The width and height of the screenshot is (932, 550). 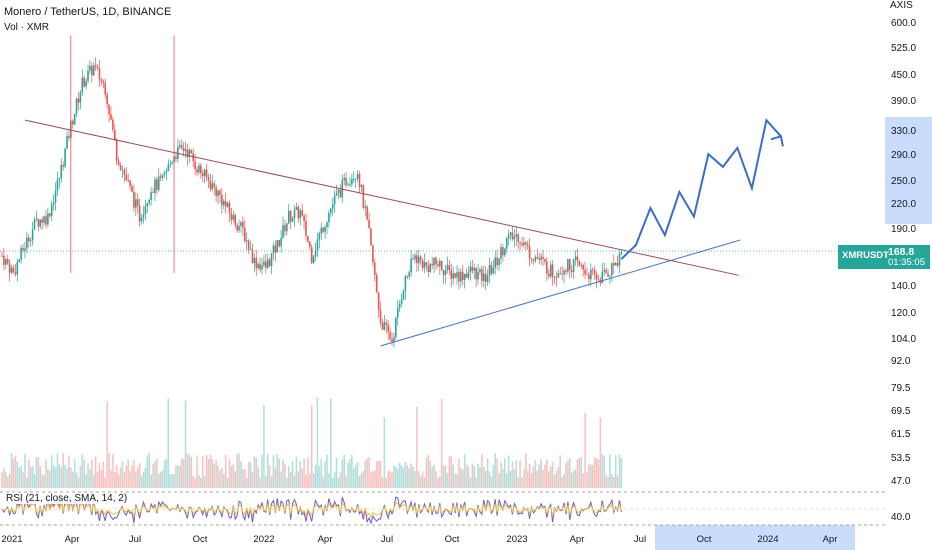 I want to click on axis-label: AXIS, so click(x=901, y=5).